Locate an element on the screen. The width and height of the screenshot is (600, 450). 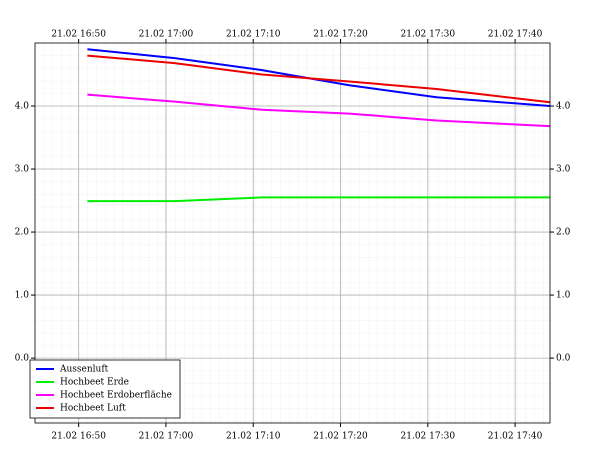
x-tick-label-top: 21.02 17:20 is located at coordinates (340, 35).